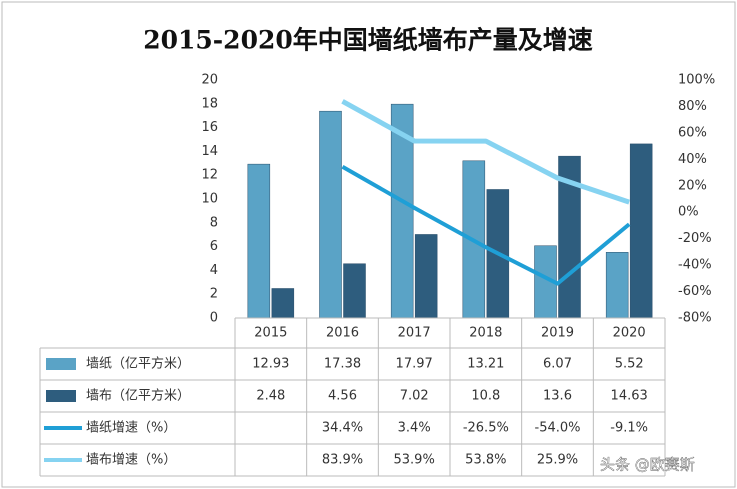 This screenshot has width=737, height=489. What do you see at coordinates (486, 428) in the screenshot?
I see `table-cell: -26.5%` at bounding box center [486, 428].